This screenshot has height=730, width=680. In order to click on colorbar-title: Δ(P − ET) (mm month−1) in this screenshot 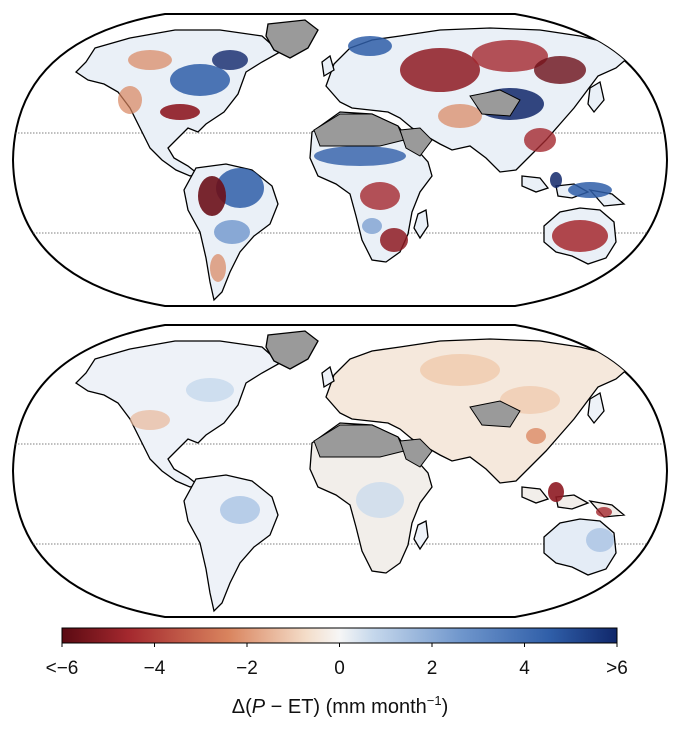, I will do `click(340, 705)`.